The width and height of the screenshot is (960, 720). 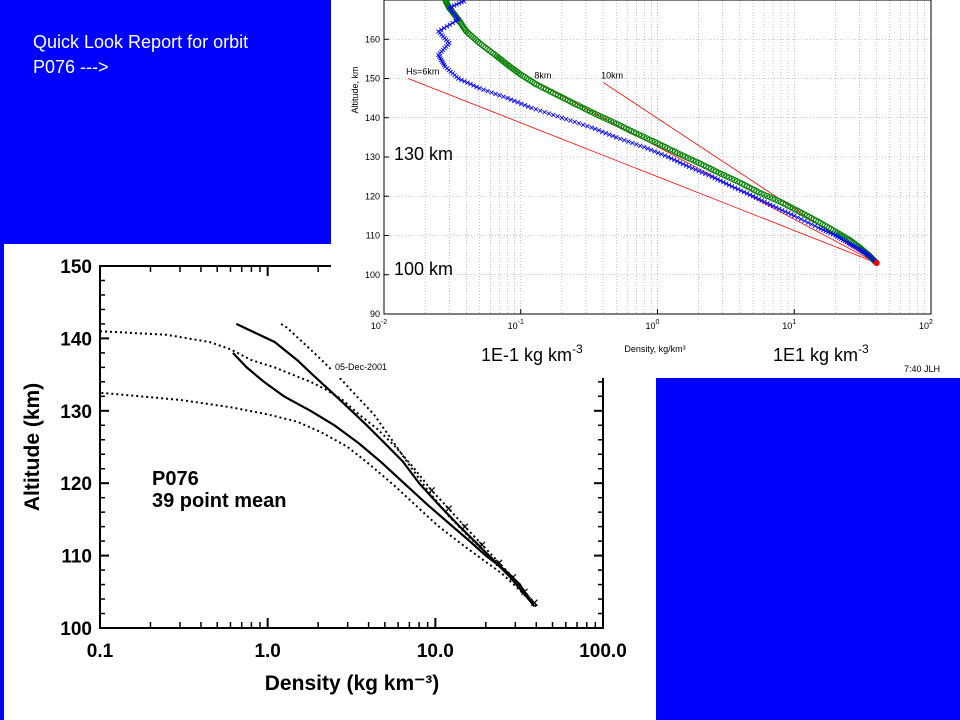 I want to click on right-reference-line-label: 10km, so click(x=612, y=75).